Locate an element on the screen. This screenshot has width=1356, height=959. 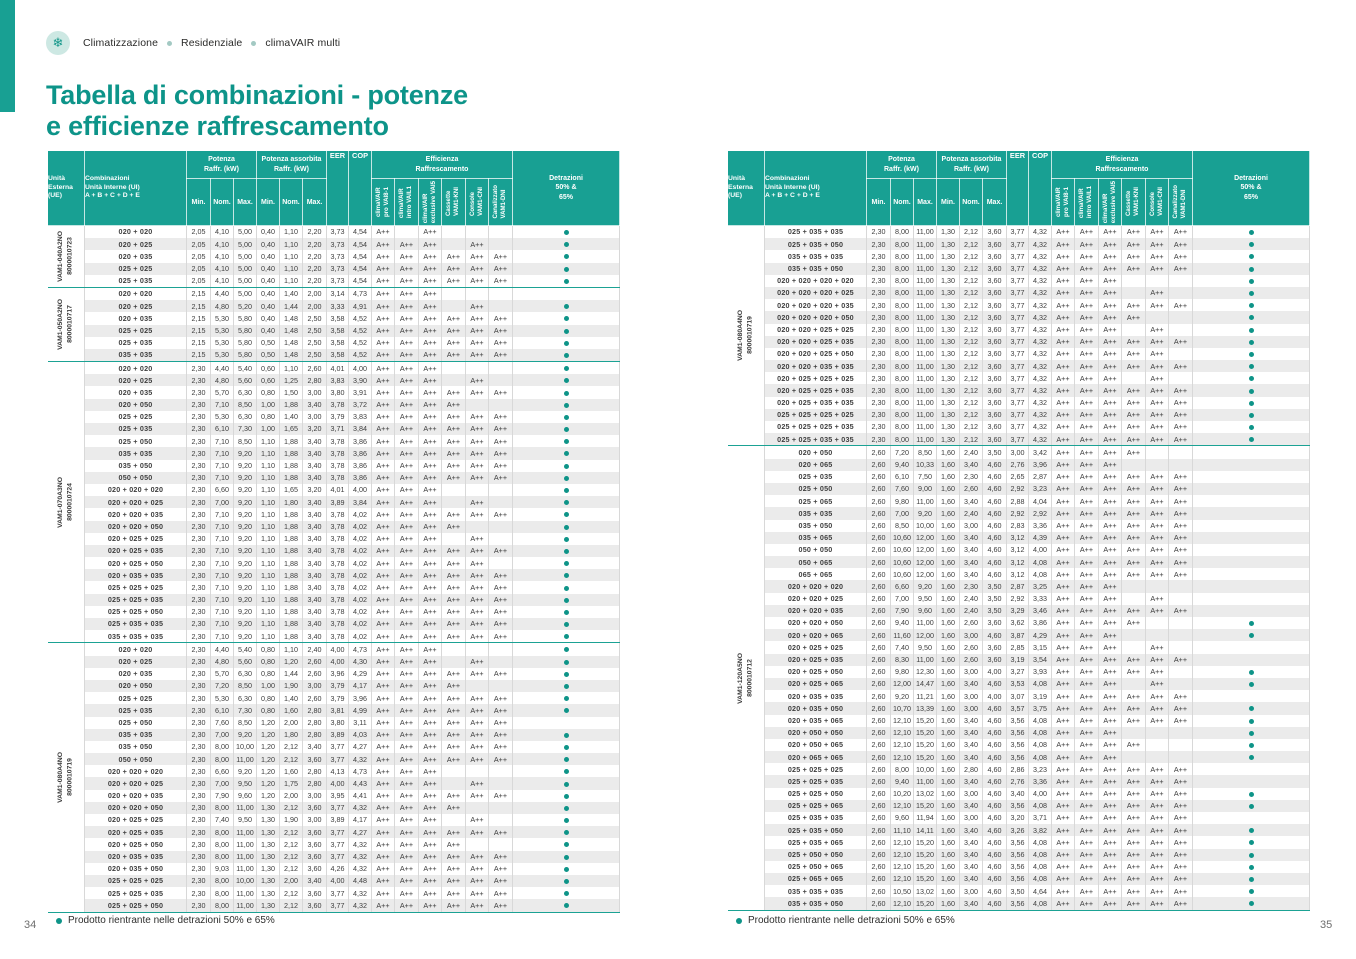
value-cell: 4,91 is located at coordinates (360, 306).